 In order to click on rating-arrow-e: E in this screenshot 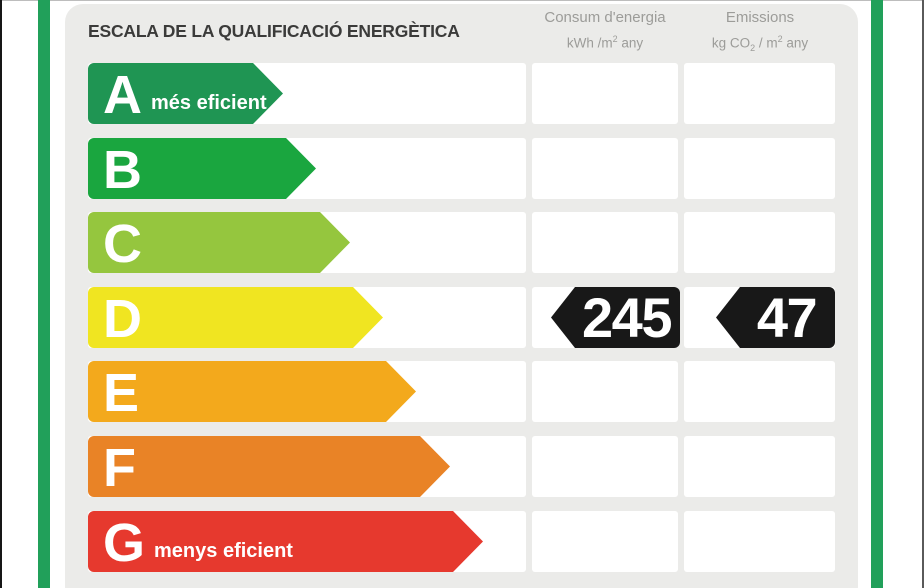, I will do `click(252, 391)`.